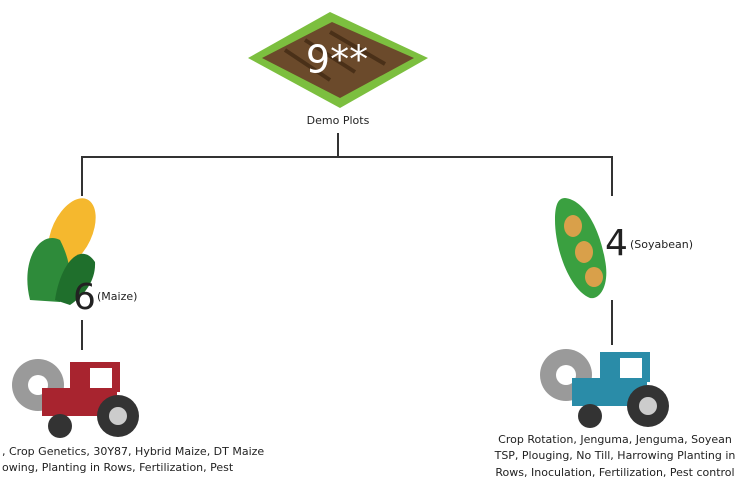 This screenshot has height=482, width=741. I want to click on plot-furrows, so click(335, 56).